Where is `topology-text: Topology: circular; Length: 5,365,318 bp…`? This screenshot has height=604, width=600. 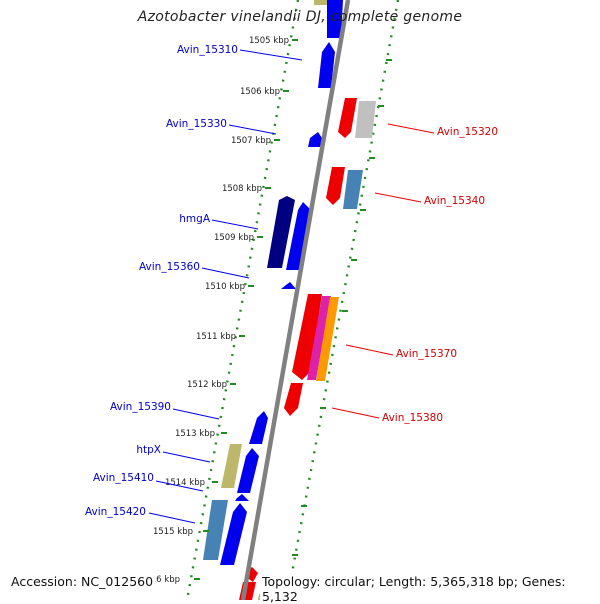 topology-text: Topology: circular; Length: 5,365,318 bp… is located at coordinates (430, 589).